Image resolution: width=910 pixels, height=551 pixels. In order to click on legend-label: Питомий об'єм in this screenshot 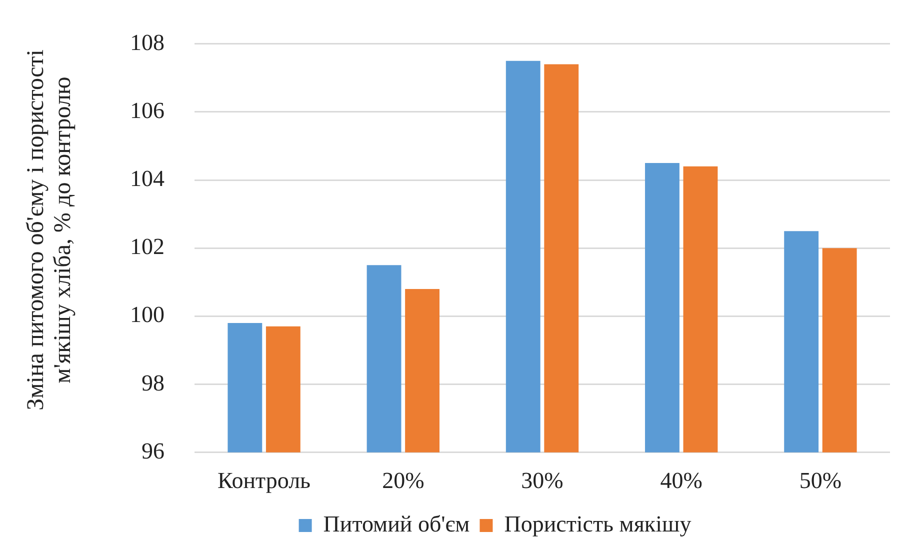, I will do `click(396, 524)`.